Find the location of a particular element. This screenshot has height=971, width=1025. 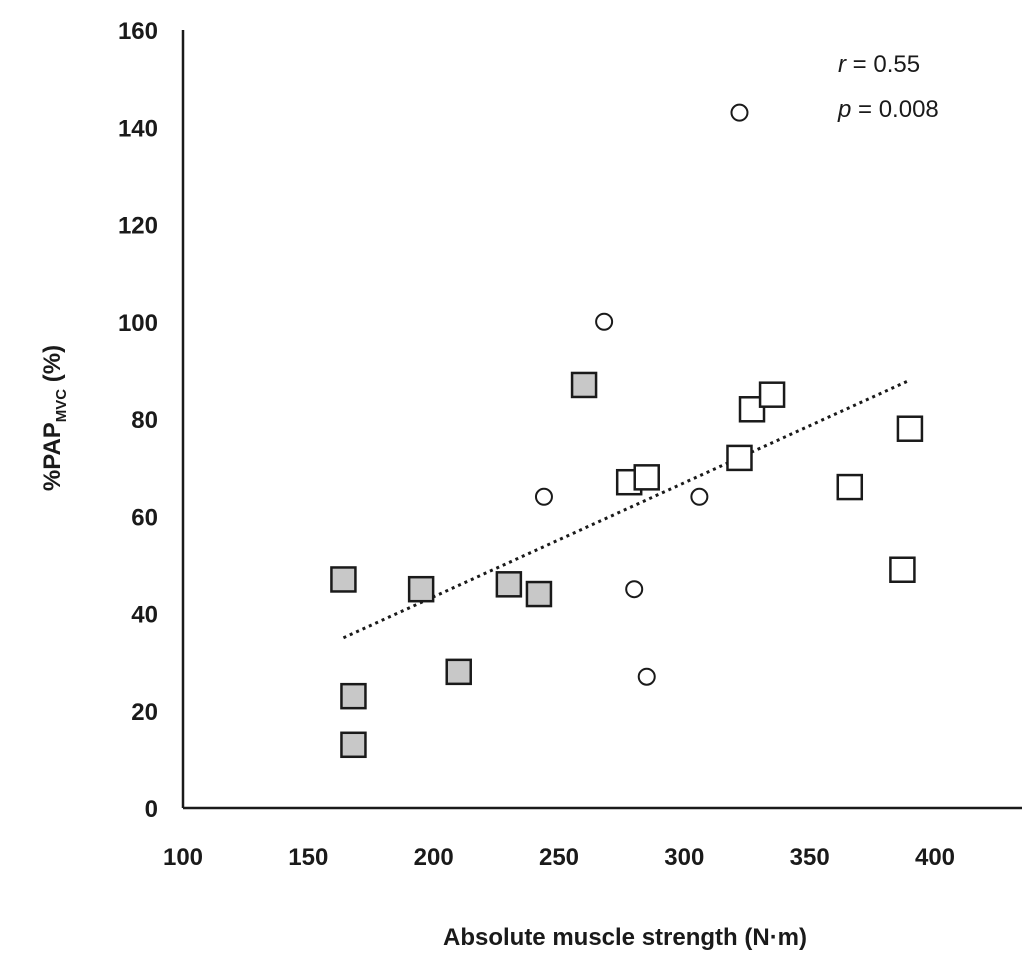

y-axis-title-unit: (%) is located at coordinates (52, 367).